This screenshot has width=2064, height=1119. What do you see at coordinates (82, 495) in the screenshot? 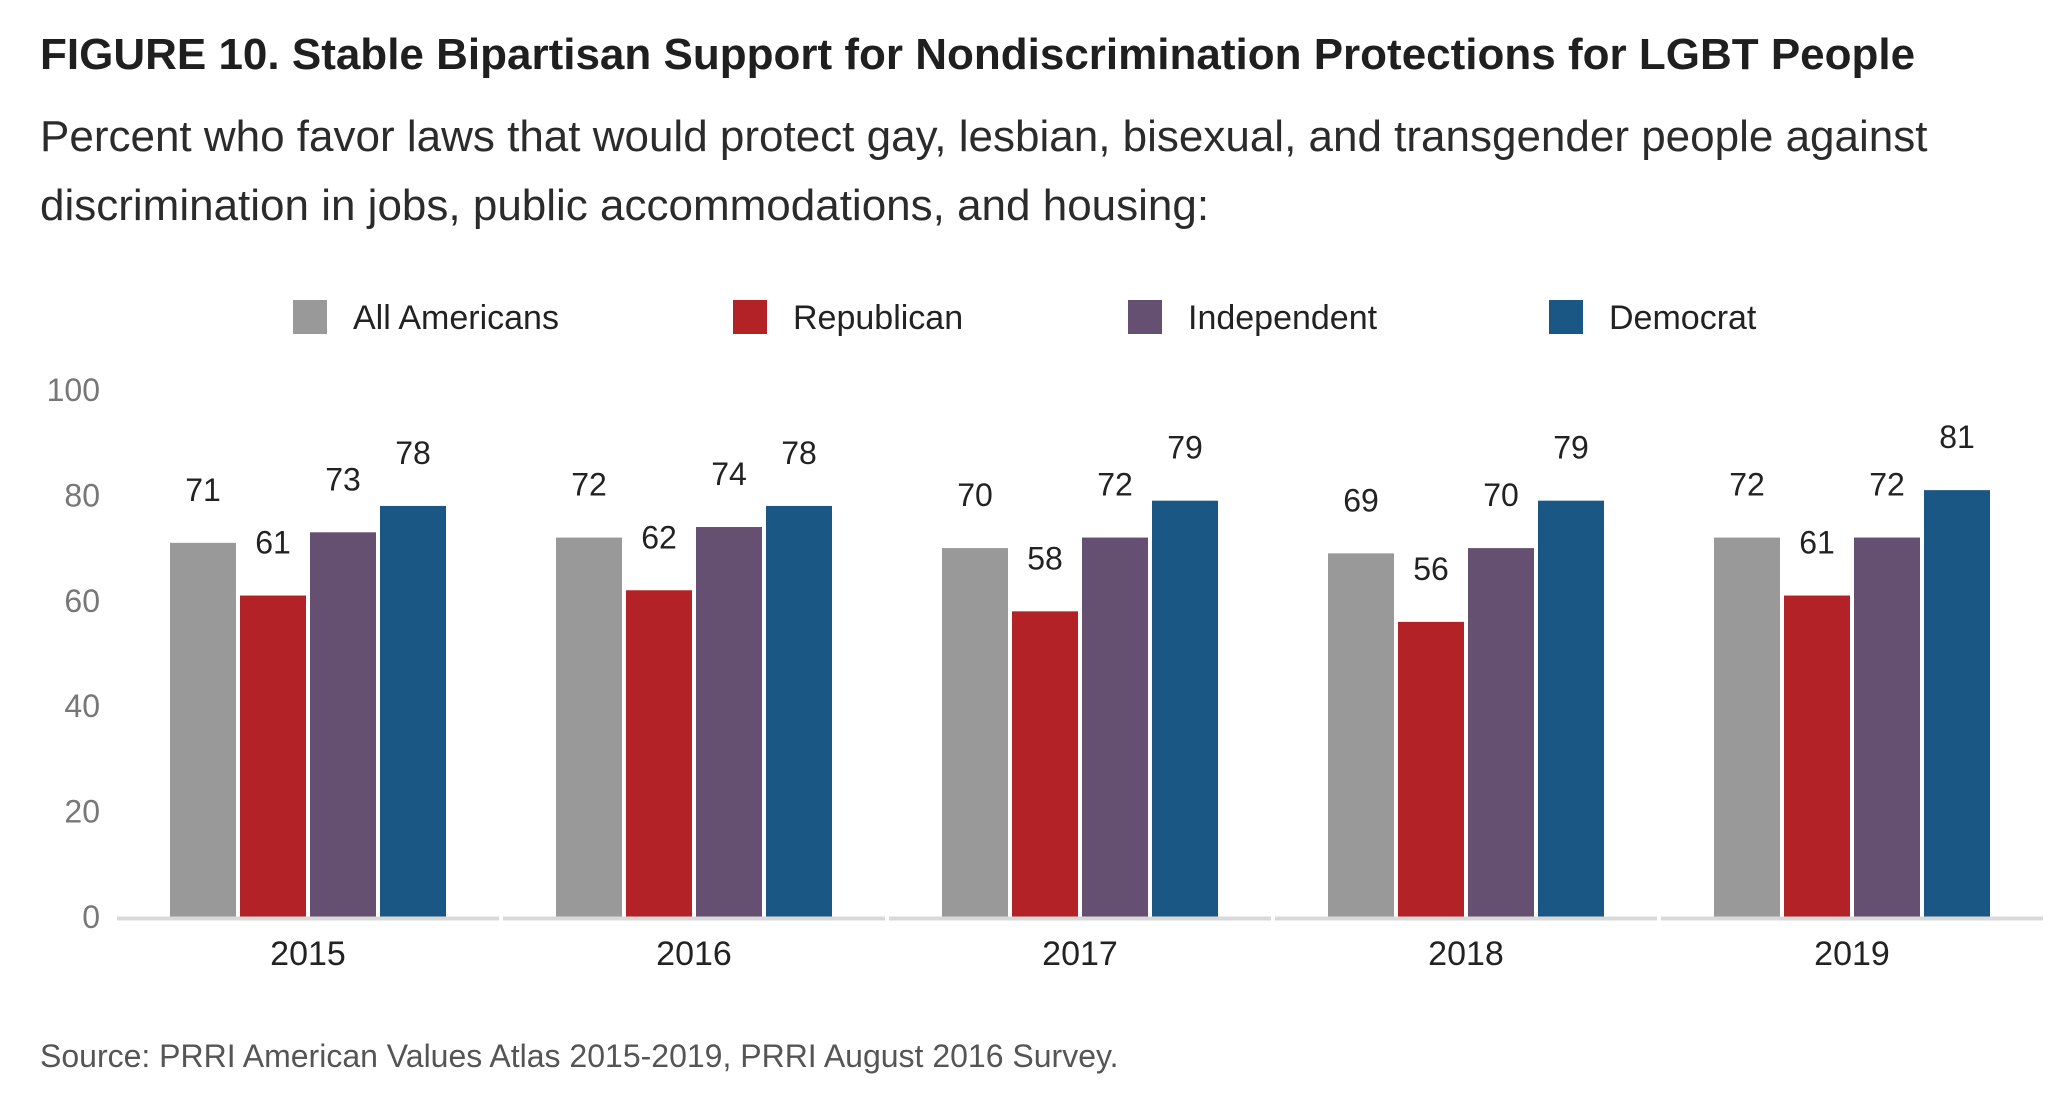
I see `y-tick-label: 80` at bounding box center [82, 495].